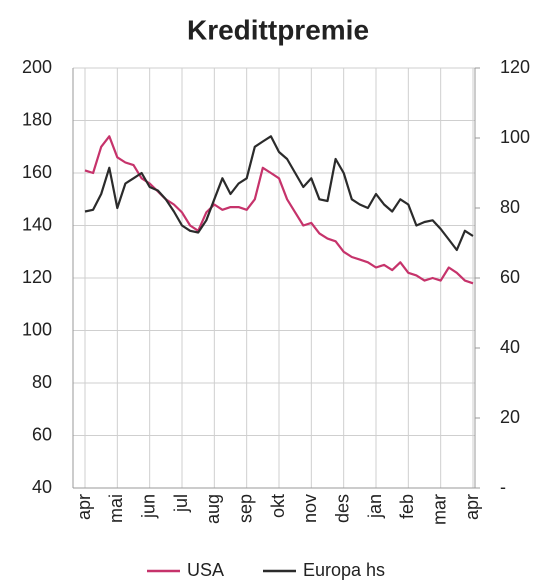 The image size is (549, 586). What do you see at coordinates (42, 382) in the screenshot?
I see `y-tick-label: 80` at bounding box center [42, 382].